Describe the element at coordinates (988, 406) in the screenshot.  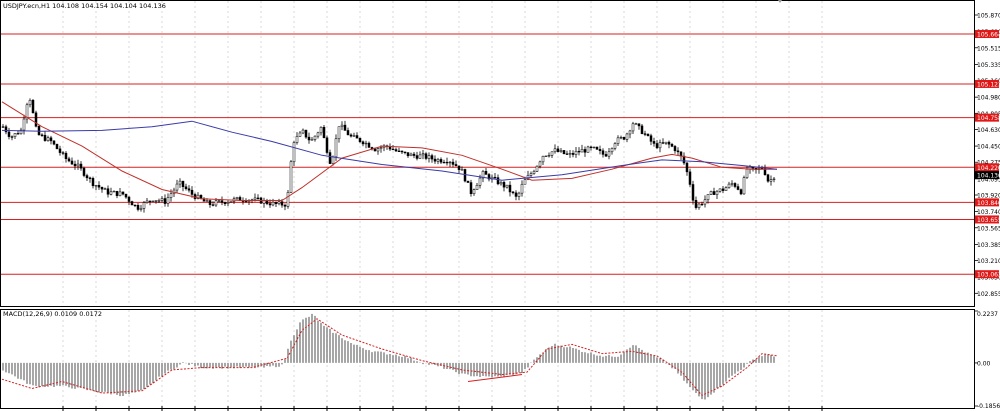
I see `macd-y-tick-label: -0.1856` at that location.